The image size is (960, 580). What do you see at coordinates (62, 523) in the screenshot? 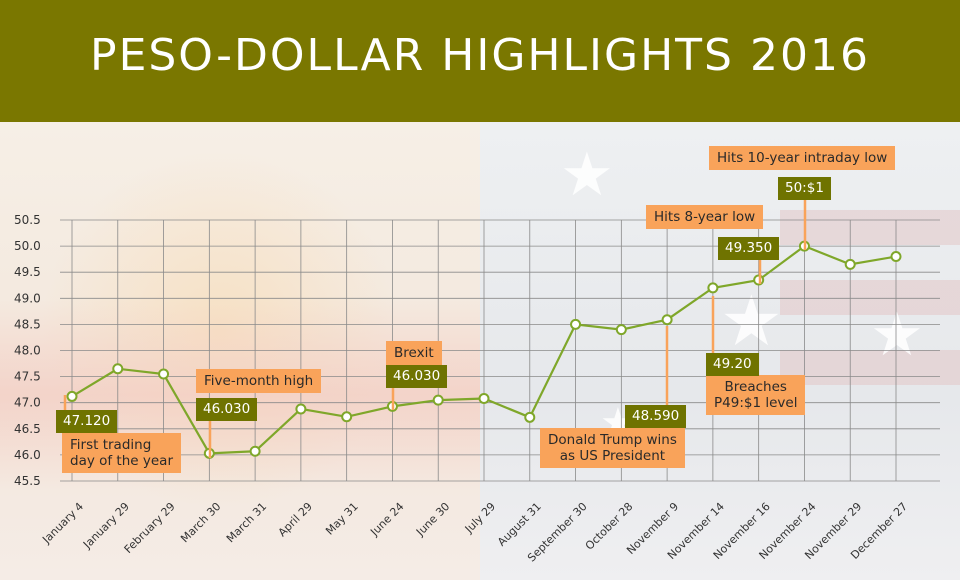
I see `x-tick-label: January 4` at bounding box center [62, 523].